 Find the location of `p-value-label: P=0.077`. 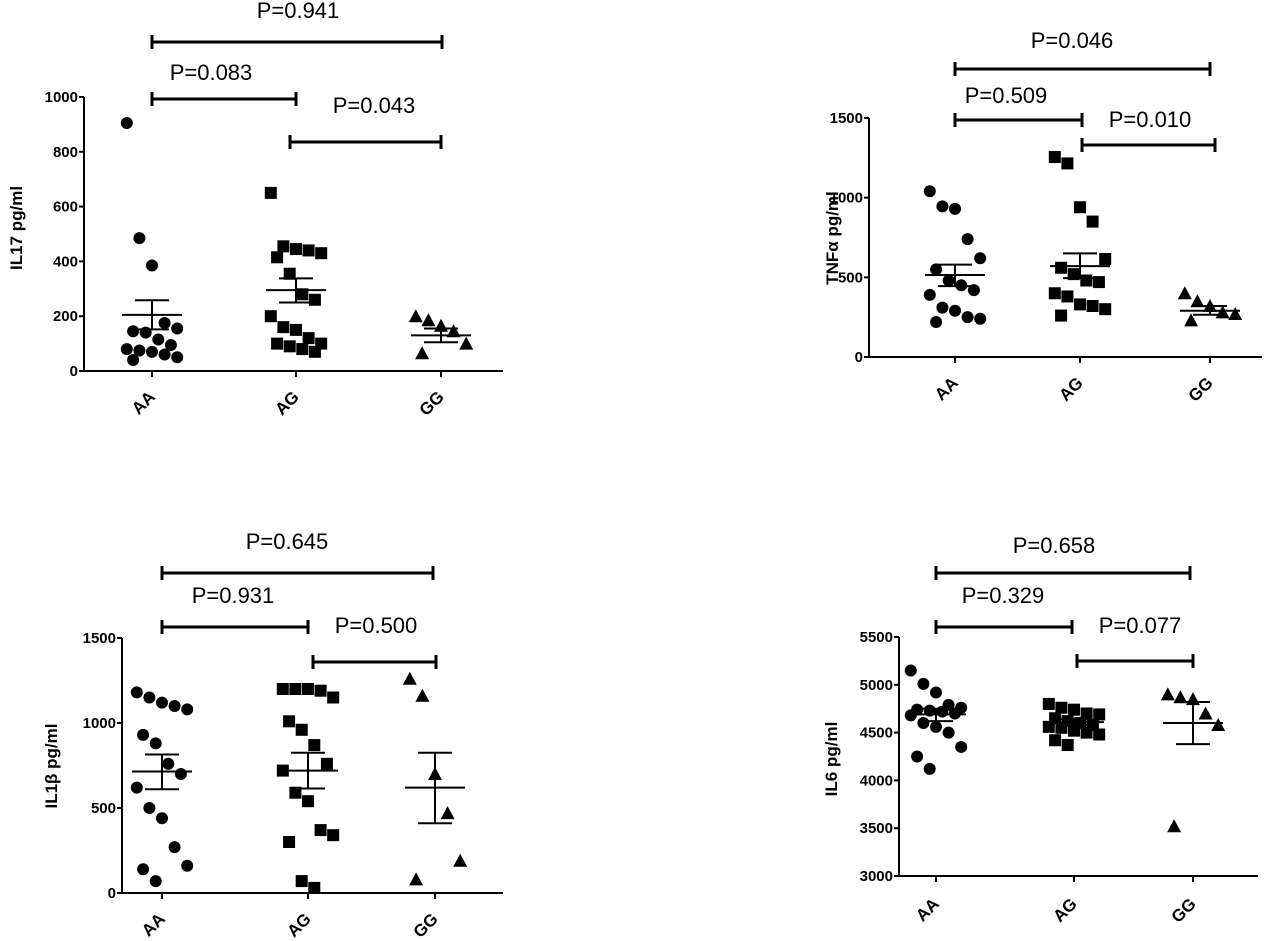

p-value-label: P=0.077 is located at coordinates (1140, 625).